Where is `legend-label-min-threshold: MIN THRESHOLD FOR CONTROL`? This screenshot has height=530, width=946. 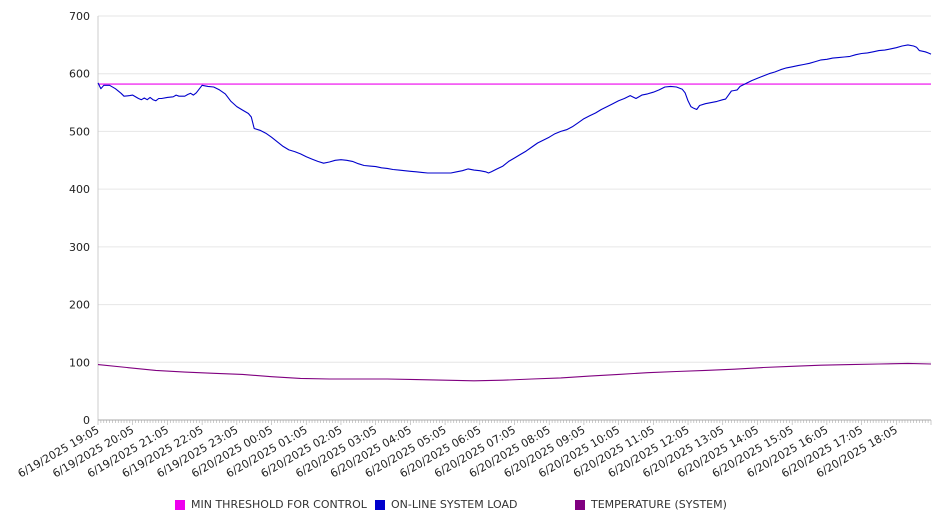 legend-label-min-threshold: MIN THRESHOLD FOR CONTROL is located at coordinates (279, 504).